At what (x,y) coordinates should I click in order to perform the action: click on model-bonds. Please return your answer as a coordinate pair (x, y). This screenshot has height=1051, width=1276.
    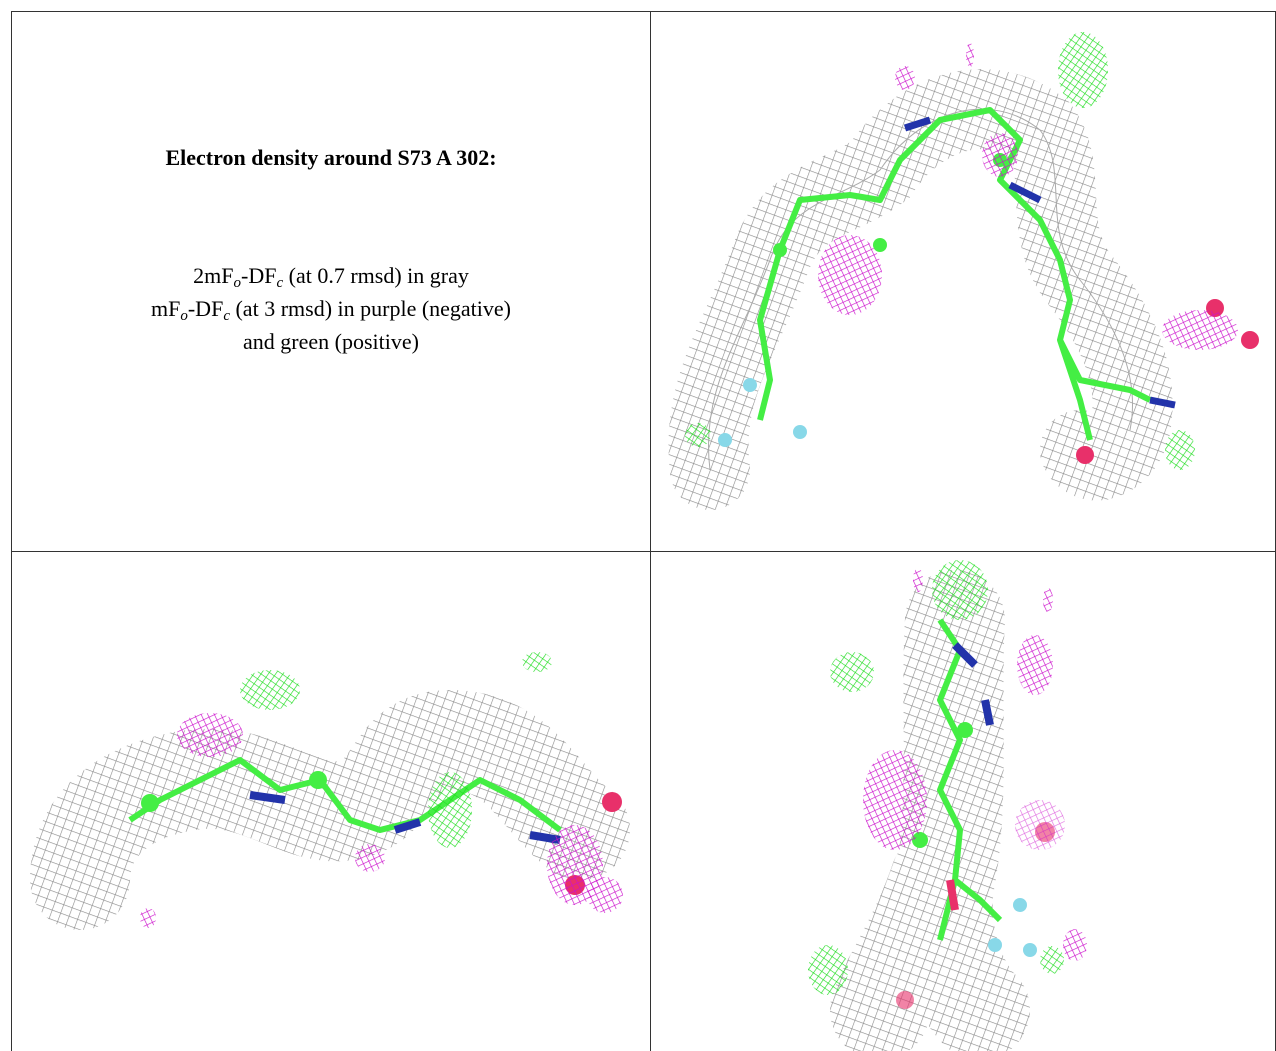
    Looking at the image, I should click on (345, 795).